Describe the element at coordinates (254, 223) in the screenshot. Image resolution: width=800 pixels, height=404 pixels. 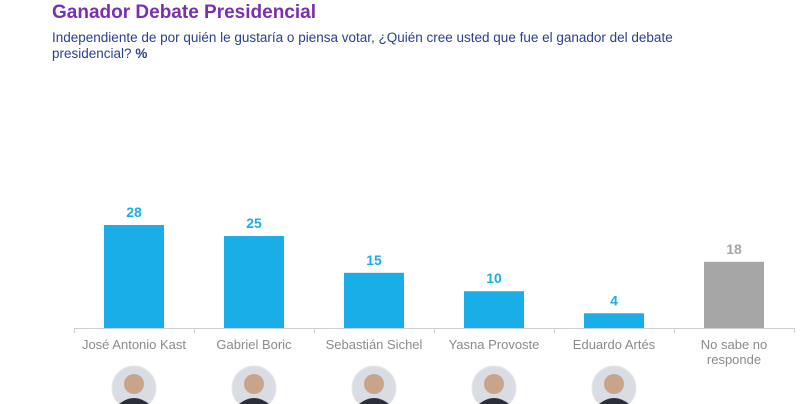
I see `bar-value-label: 25` at that location.